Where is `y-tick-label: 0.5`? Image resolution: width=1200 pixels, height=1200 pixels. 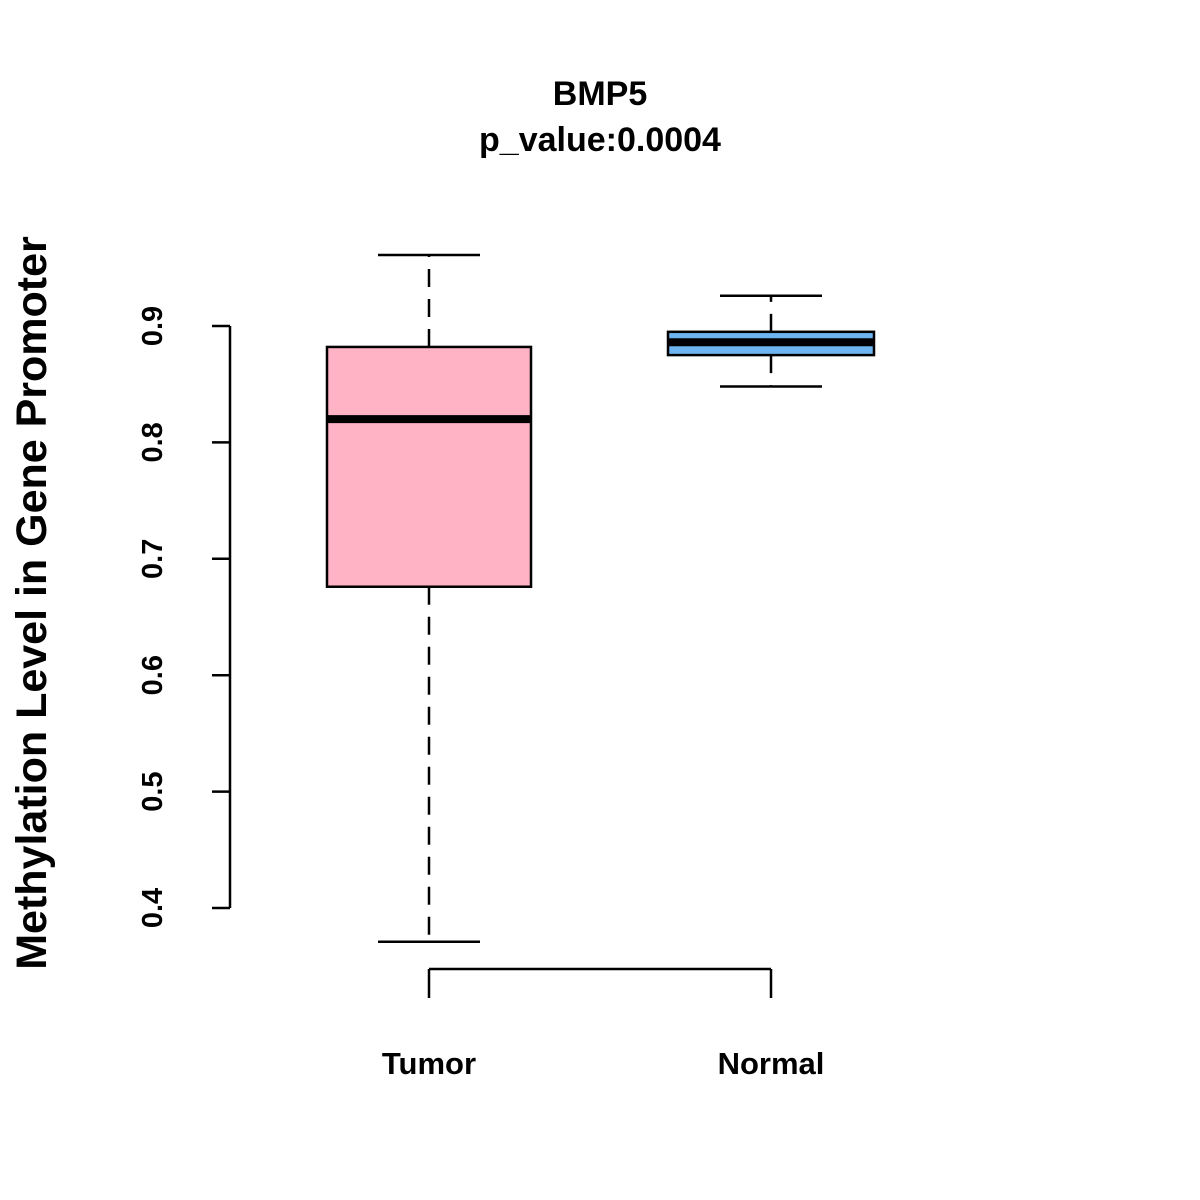 y-tick-label: 0.5 is located at coordinates (153, 791).